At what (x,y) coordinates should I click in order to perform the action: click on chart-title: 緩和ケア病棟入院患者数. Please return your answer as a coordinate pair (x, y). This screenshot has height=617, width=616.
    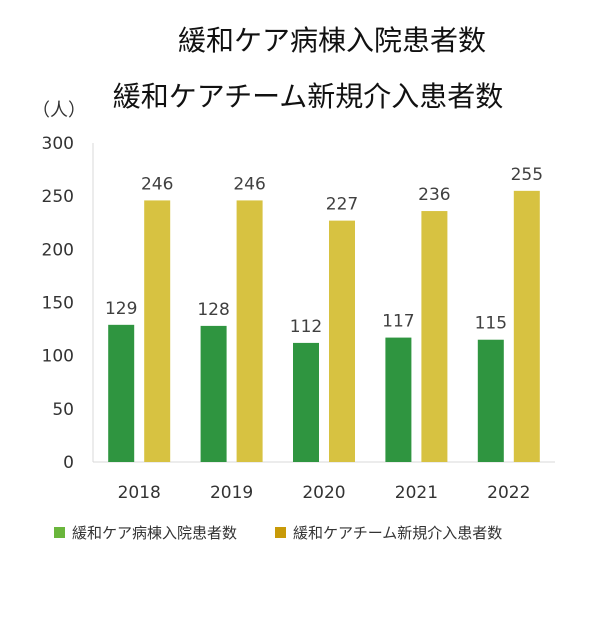
    Looking at the image, I should click on (331, 40).